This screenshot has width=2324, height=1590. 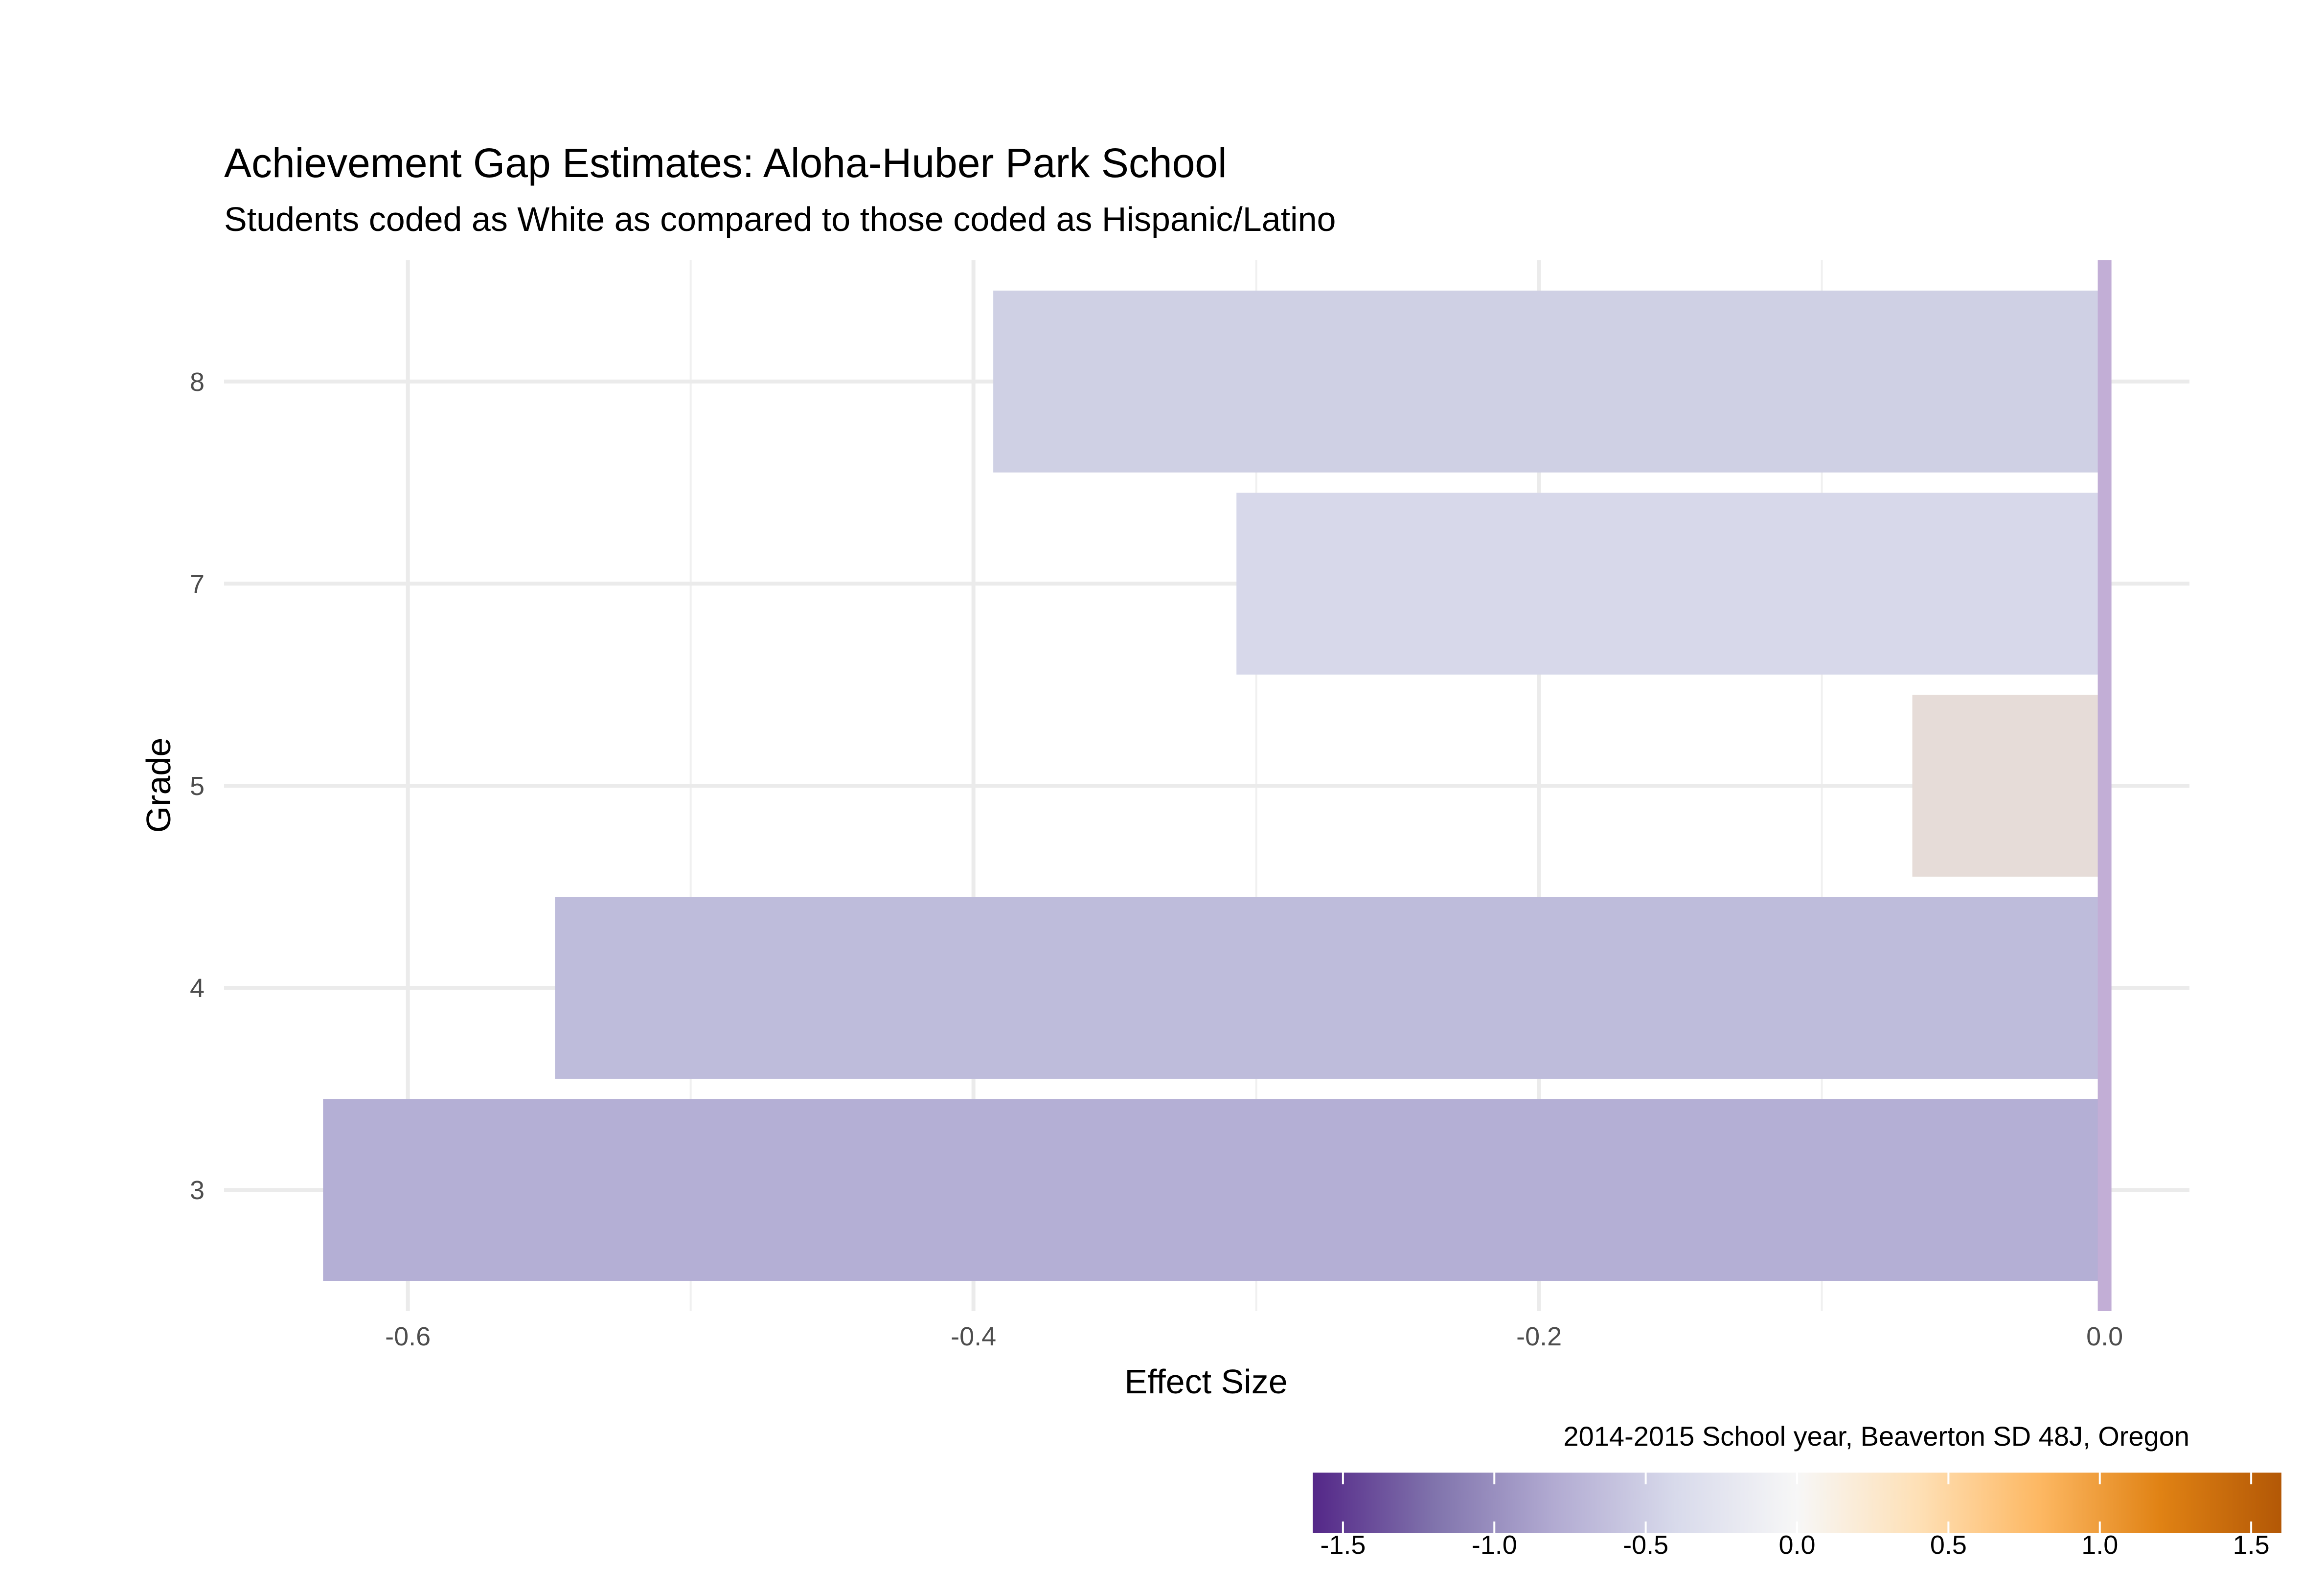 What do you see at coordinates (2251, 1545) in the screenshot?
I see `legend-tick-label: 1.5` at bounding box center [2251, 1545].